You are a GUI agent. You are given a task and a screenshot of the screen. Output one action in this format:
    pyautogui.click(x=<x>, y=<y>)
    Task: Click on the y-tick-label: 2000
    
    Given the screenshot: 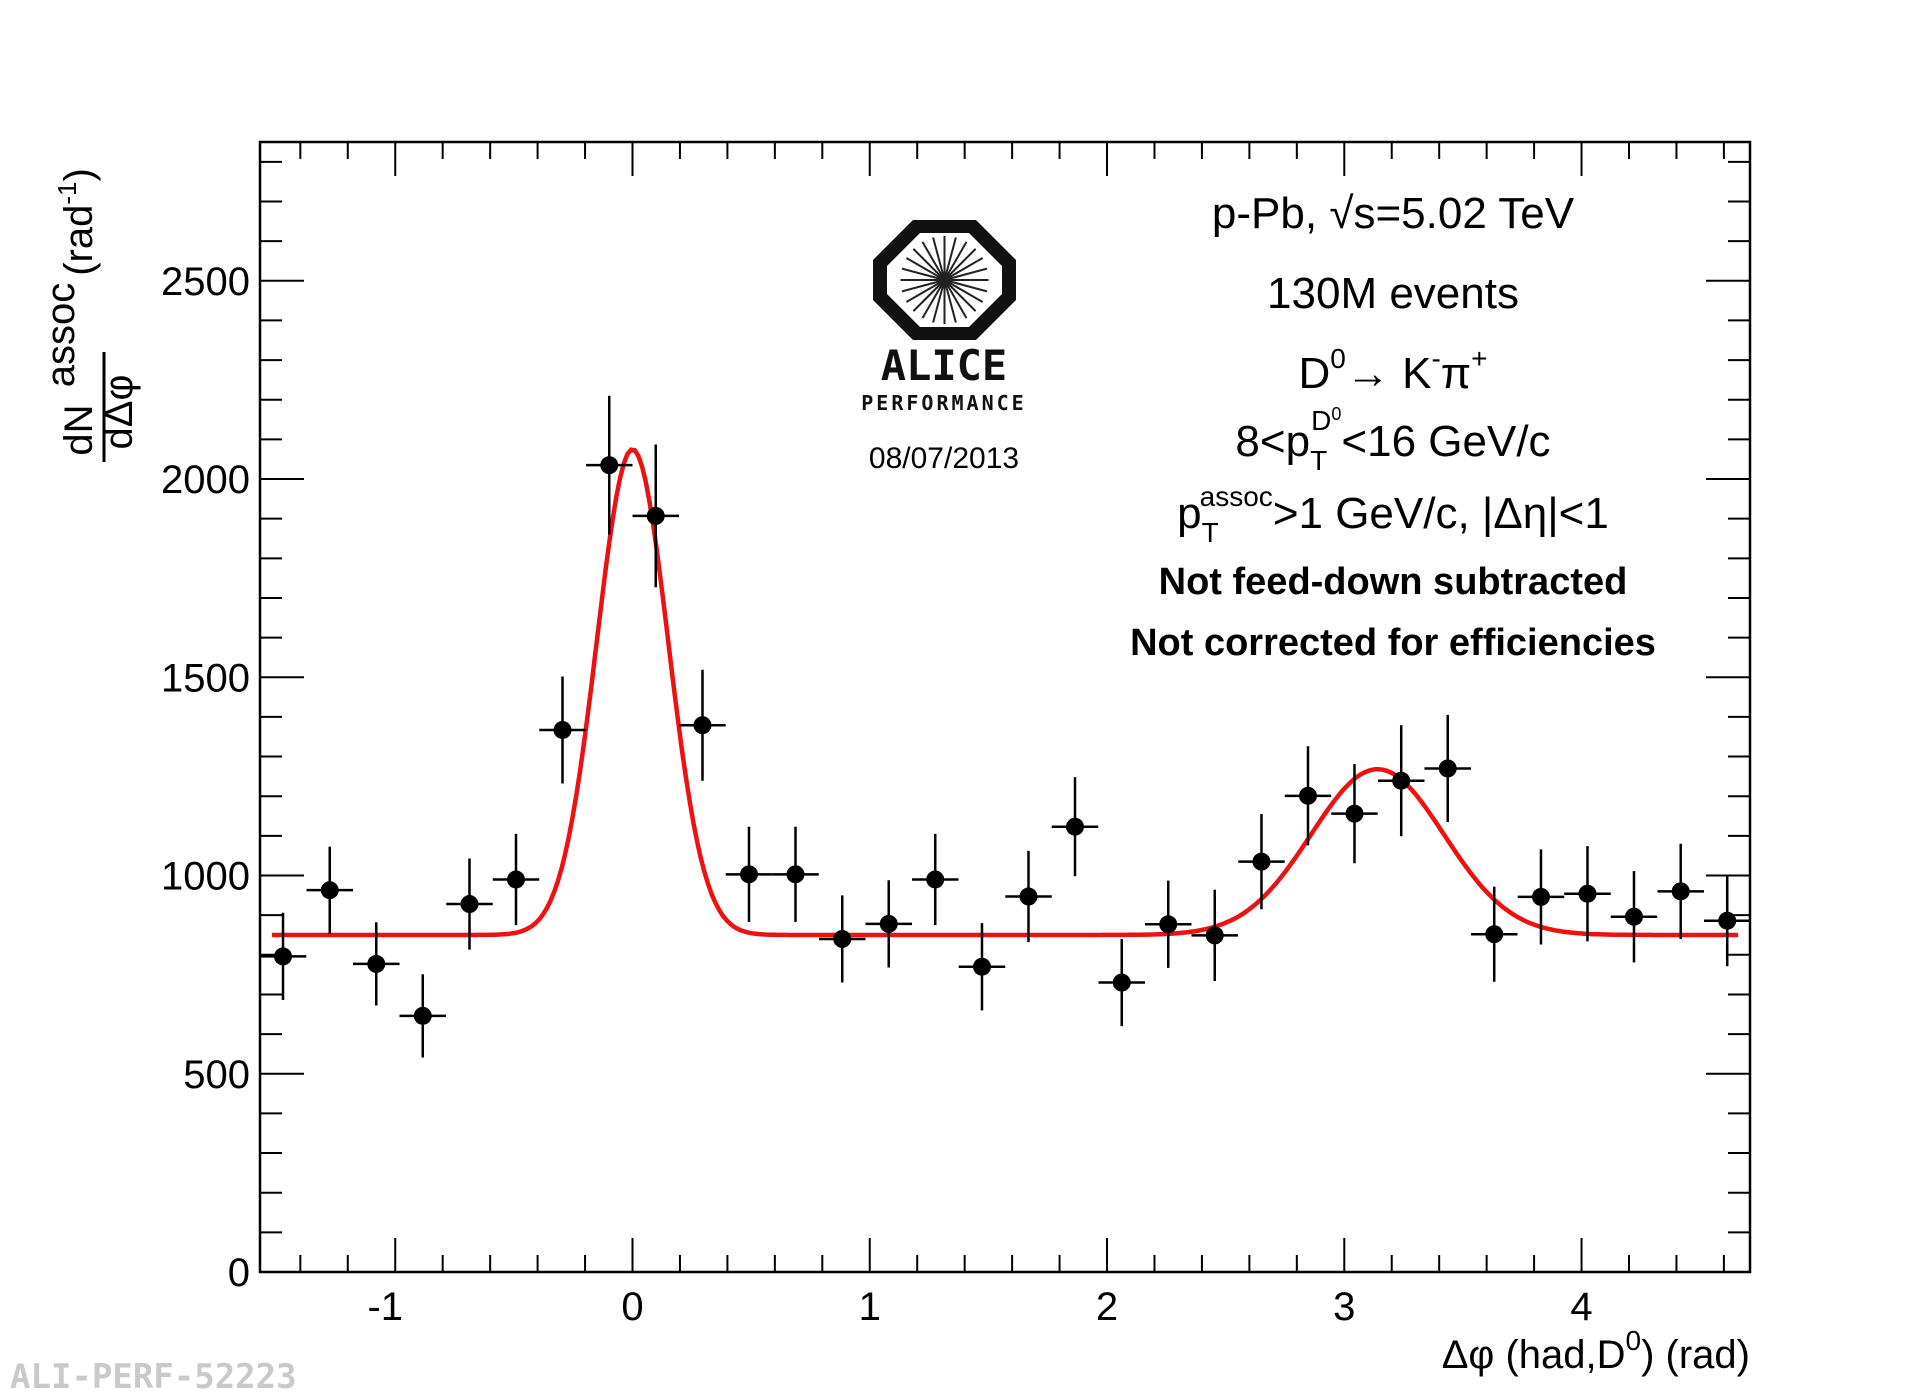 What is the action you would take?
    pyautogui.click(x=205, y=480)
    